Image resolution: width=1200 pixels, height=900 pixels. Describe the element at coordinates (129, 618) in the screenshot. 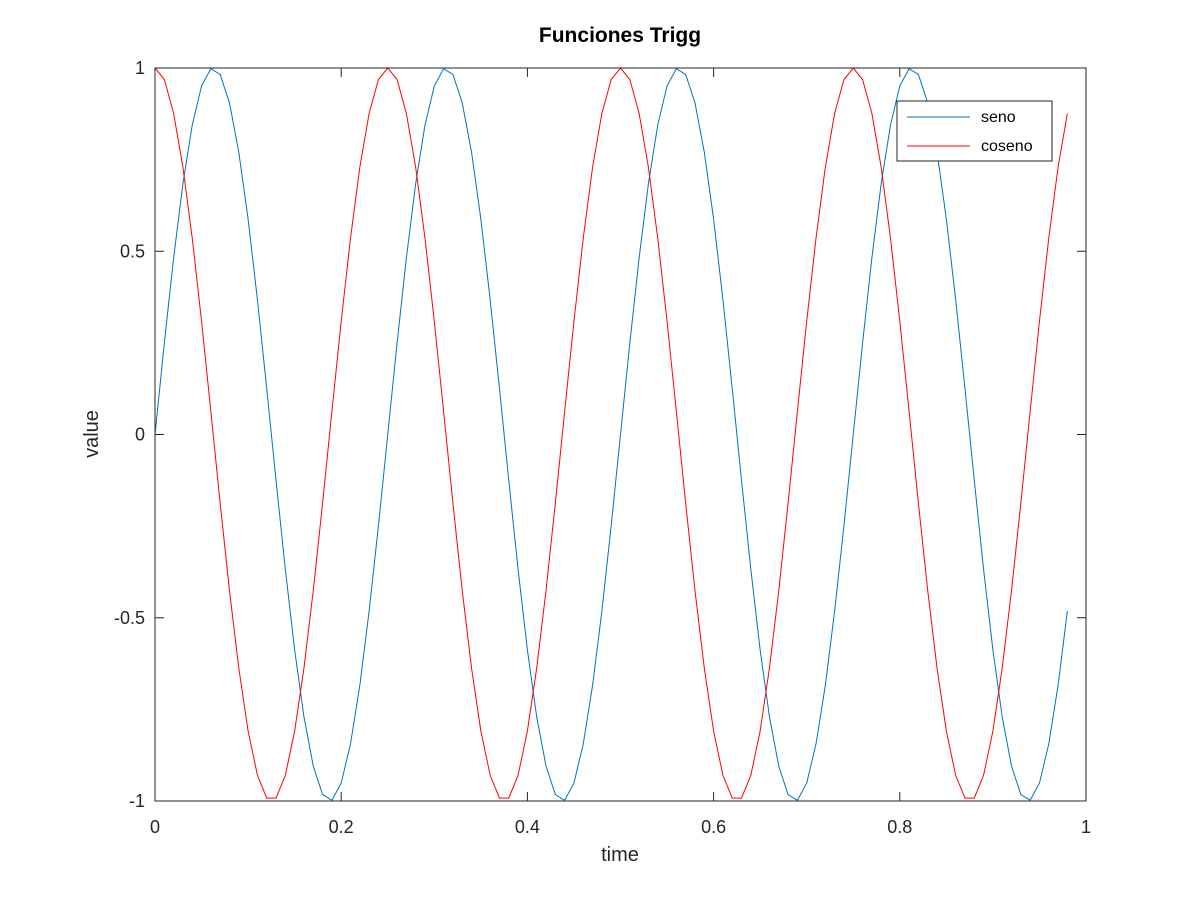

I see `y-tick-label: -0.5` at that location.